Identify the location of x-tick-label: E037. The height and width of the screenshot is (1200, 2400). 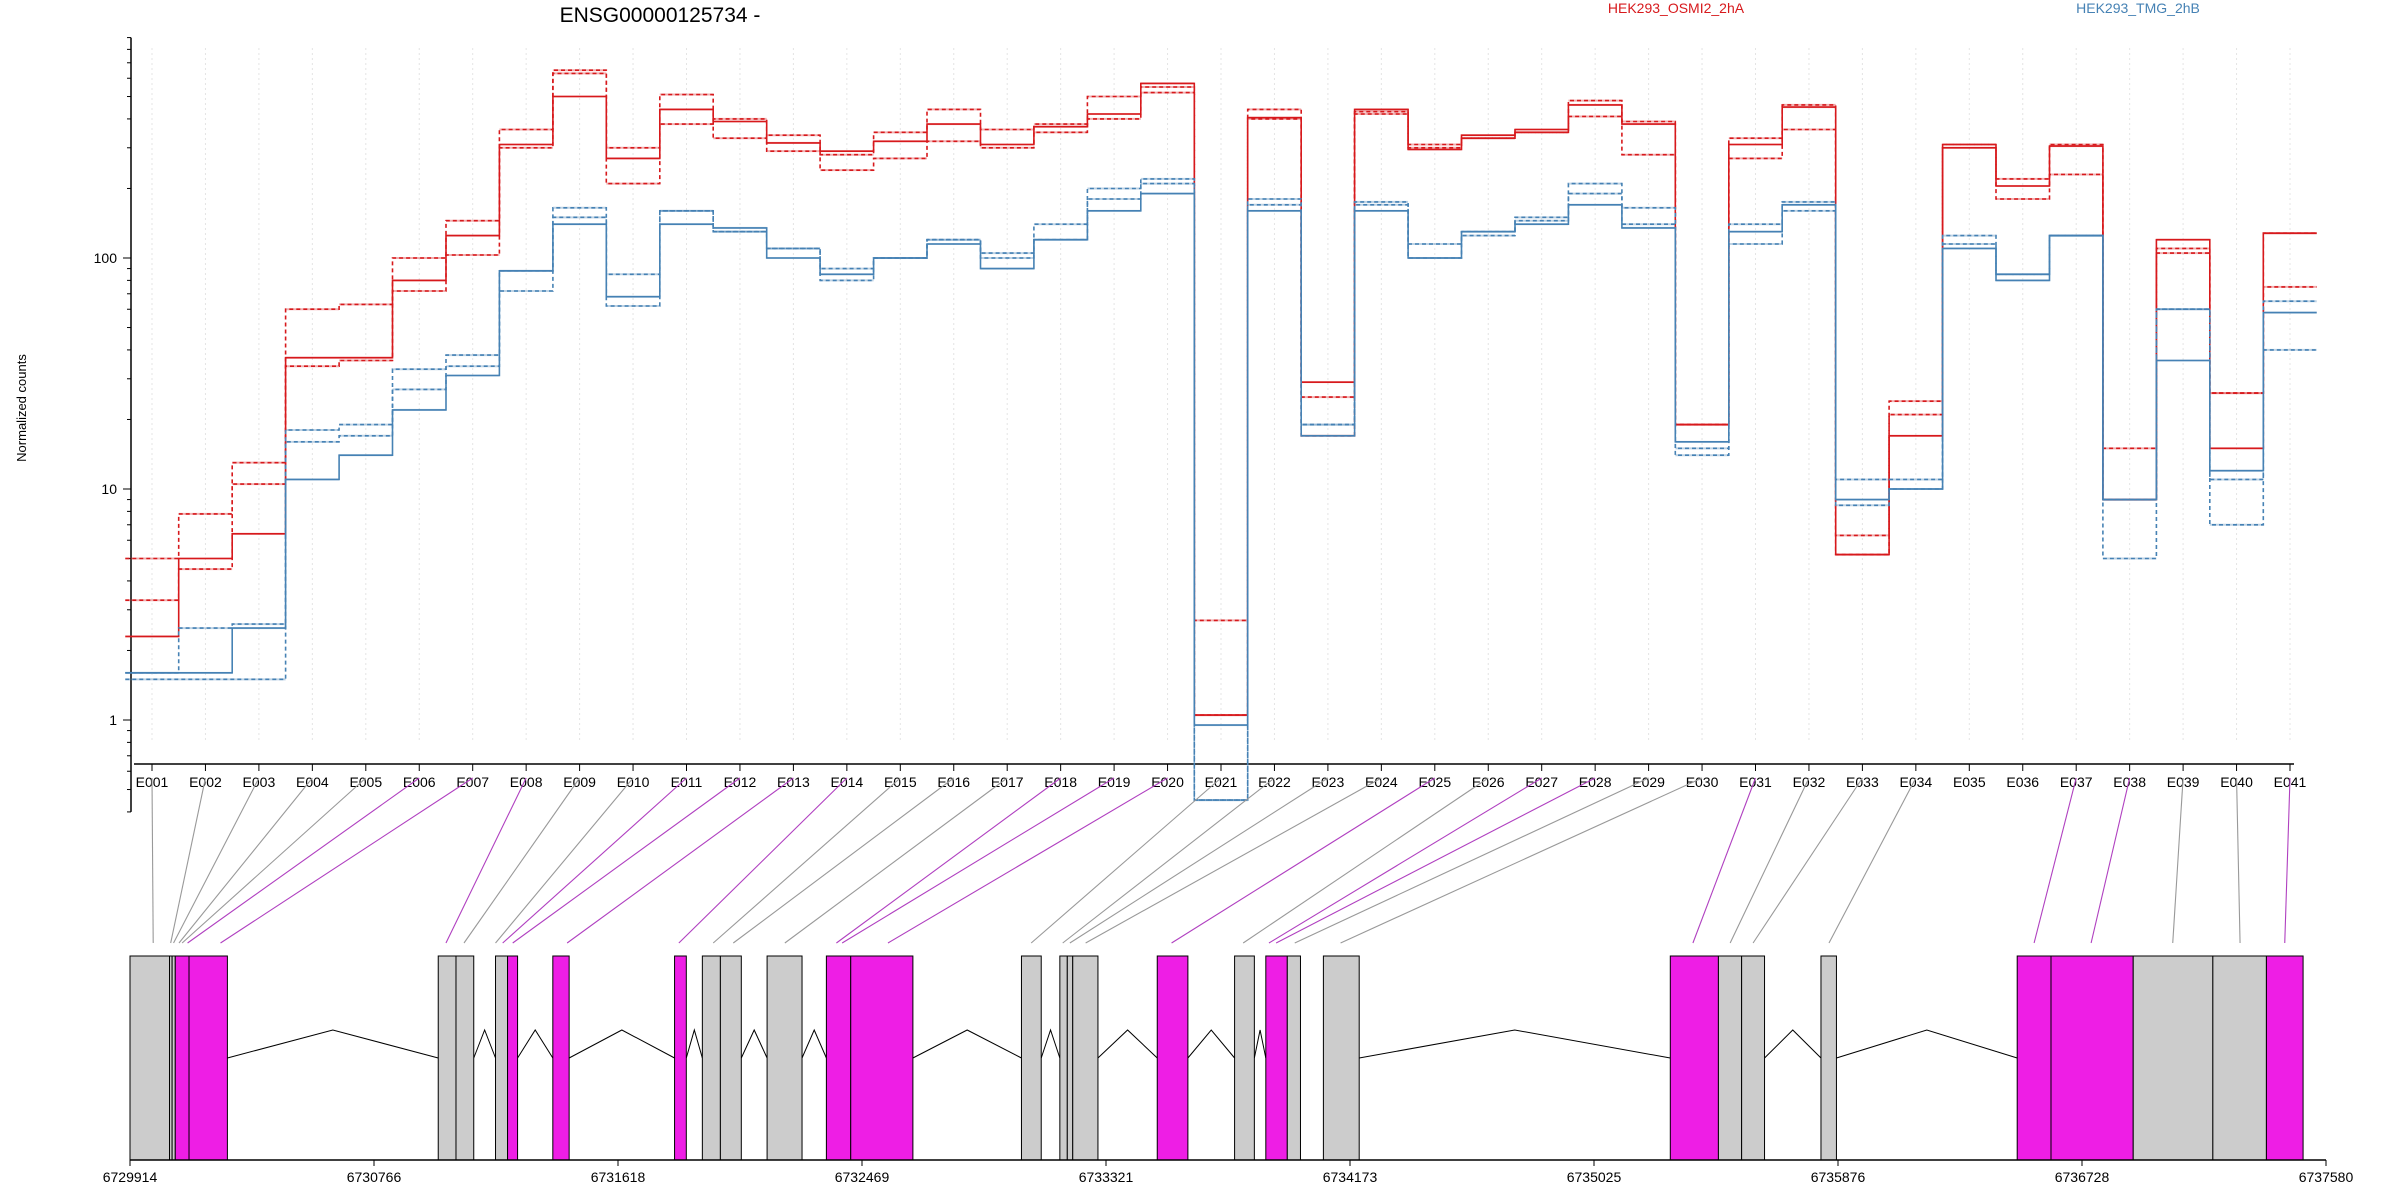
(2076, 782).